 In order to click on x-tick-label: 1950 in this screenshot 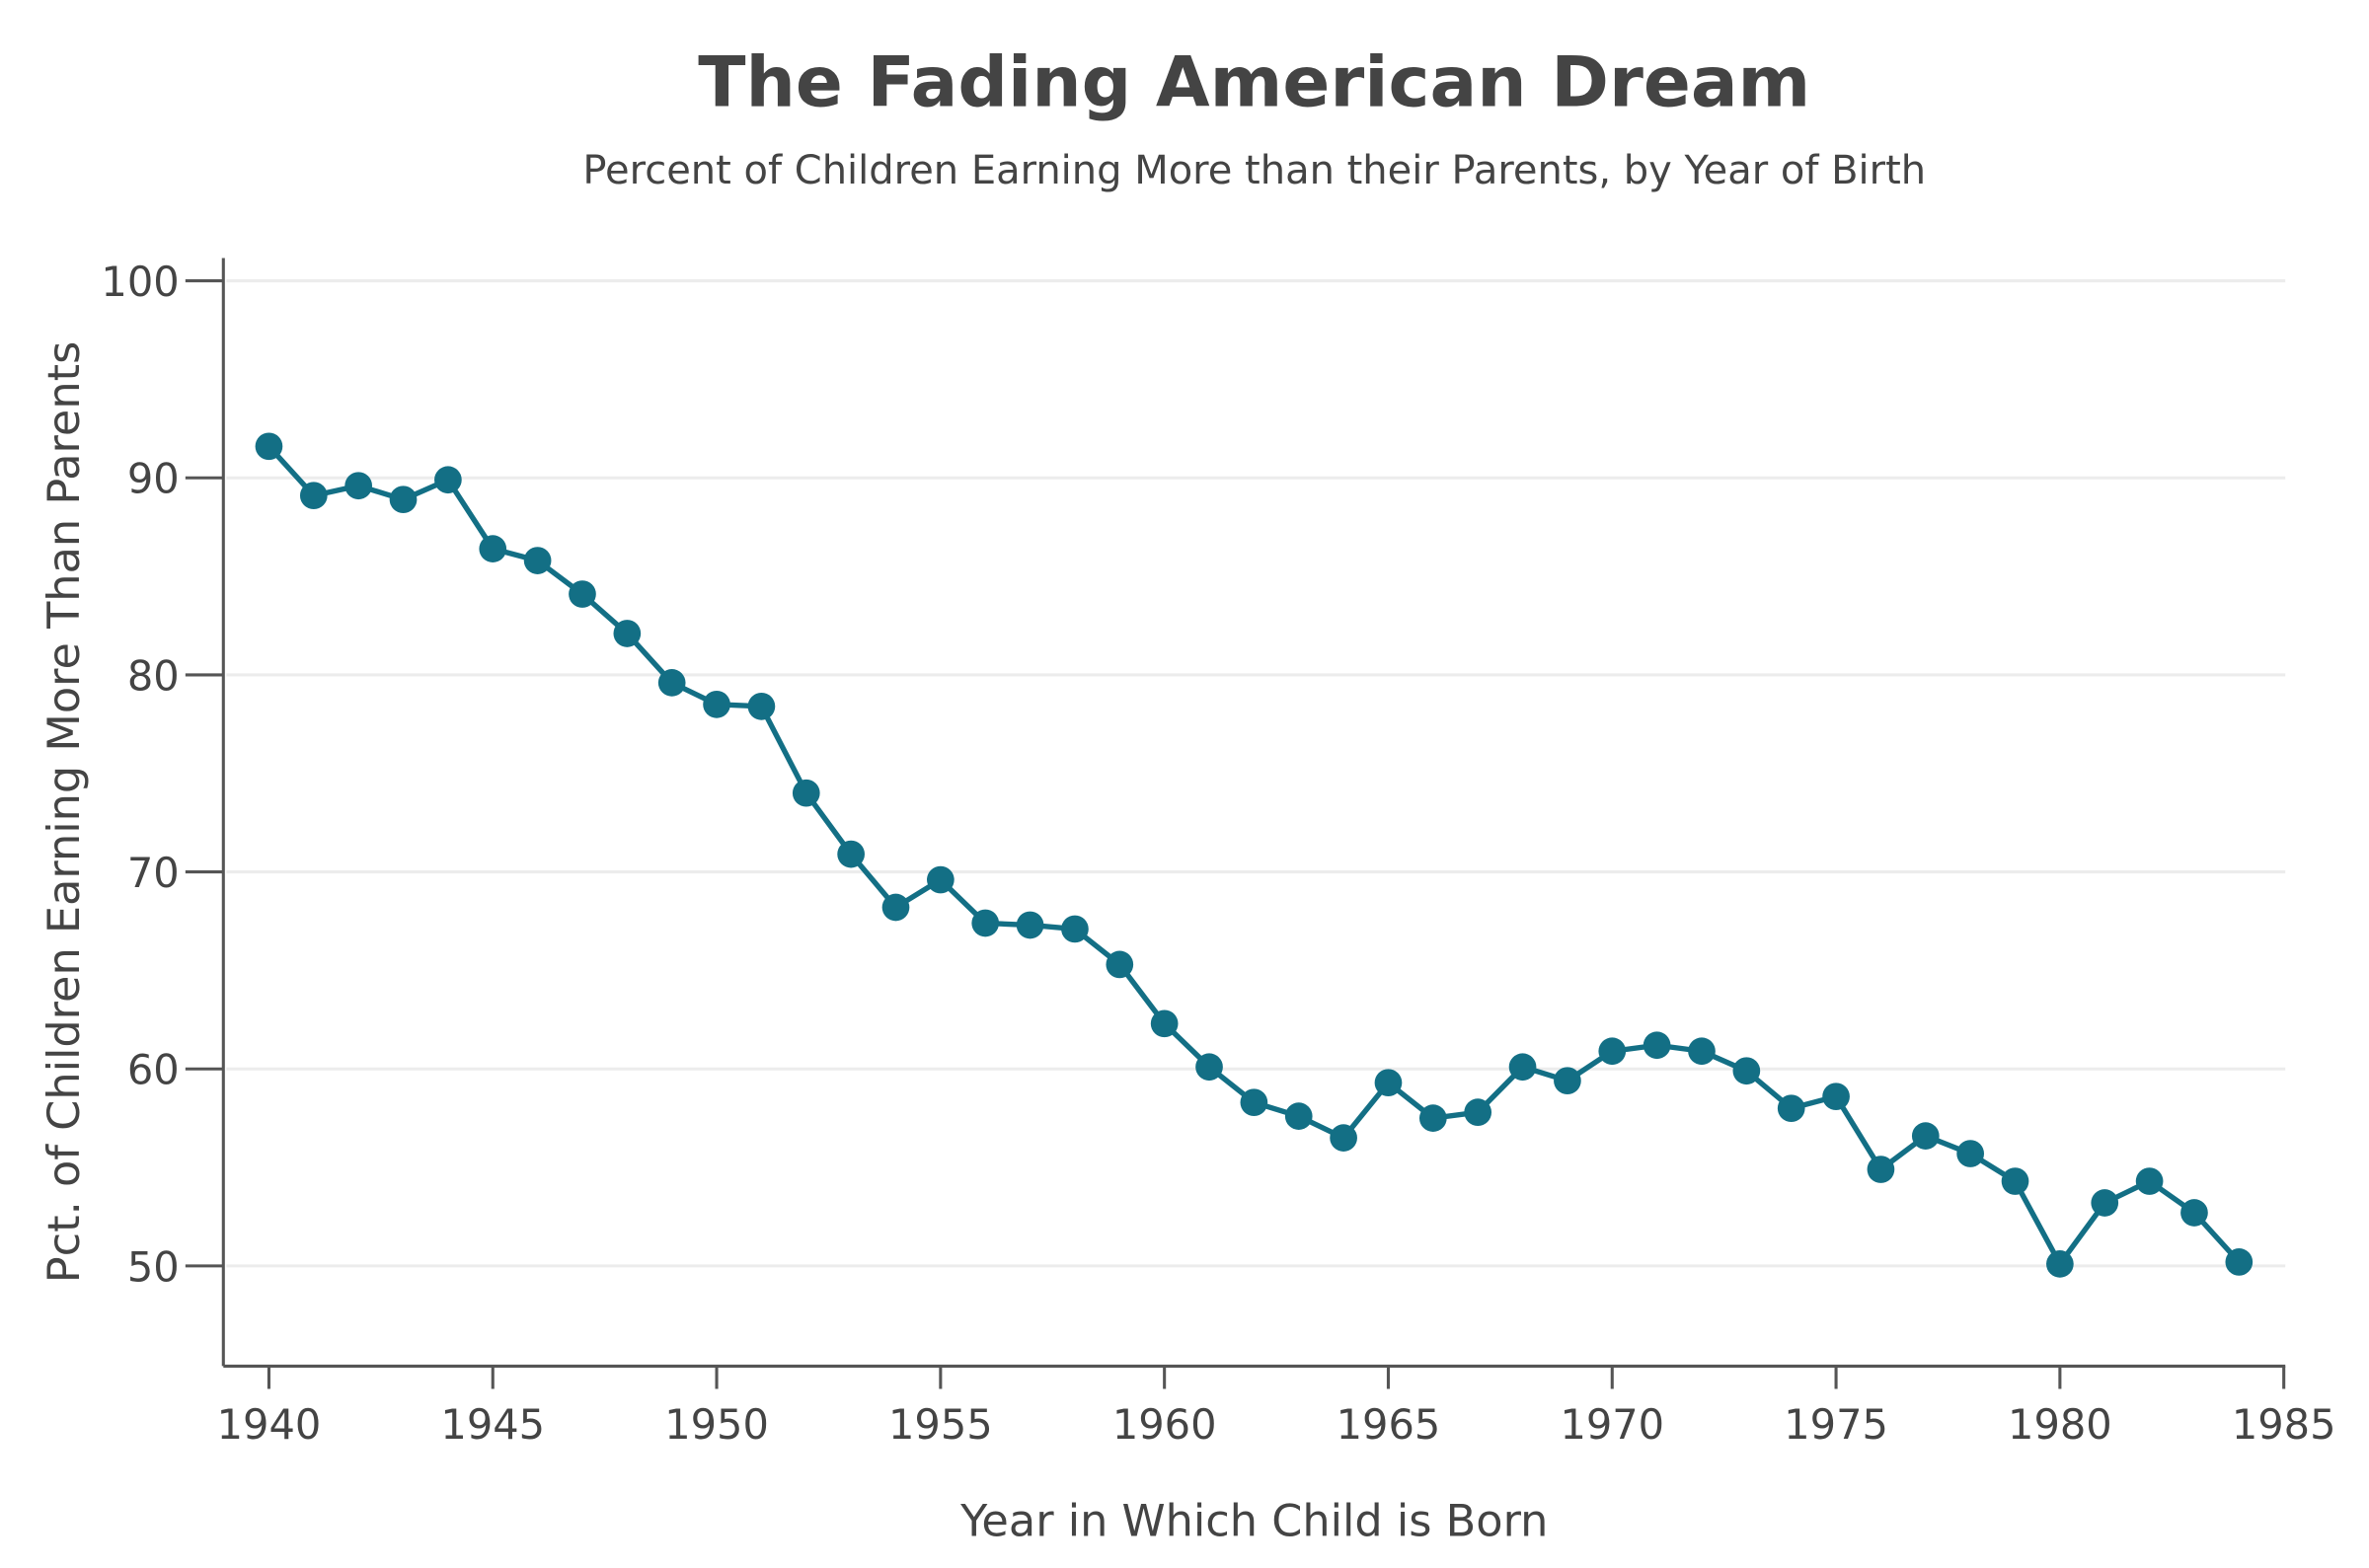, I will do `click(716, 1424)`.